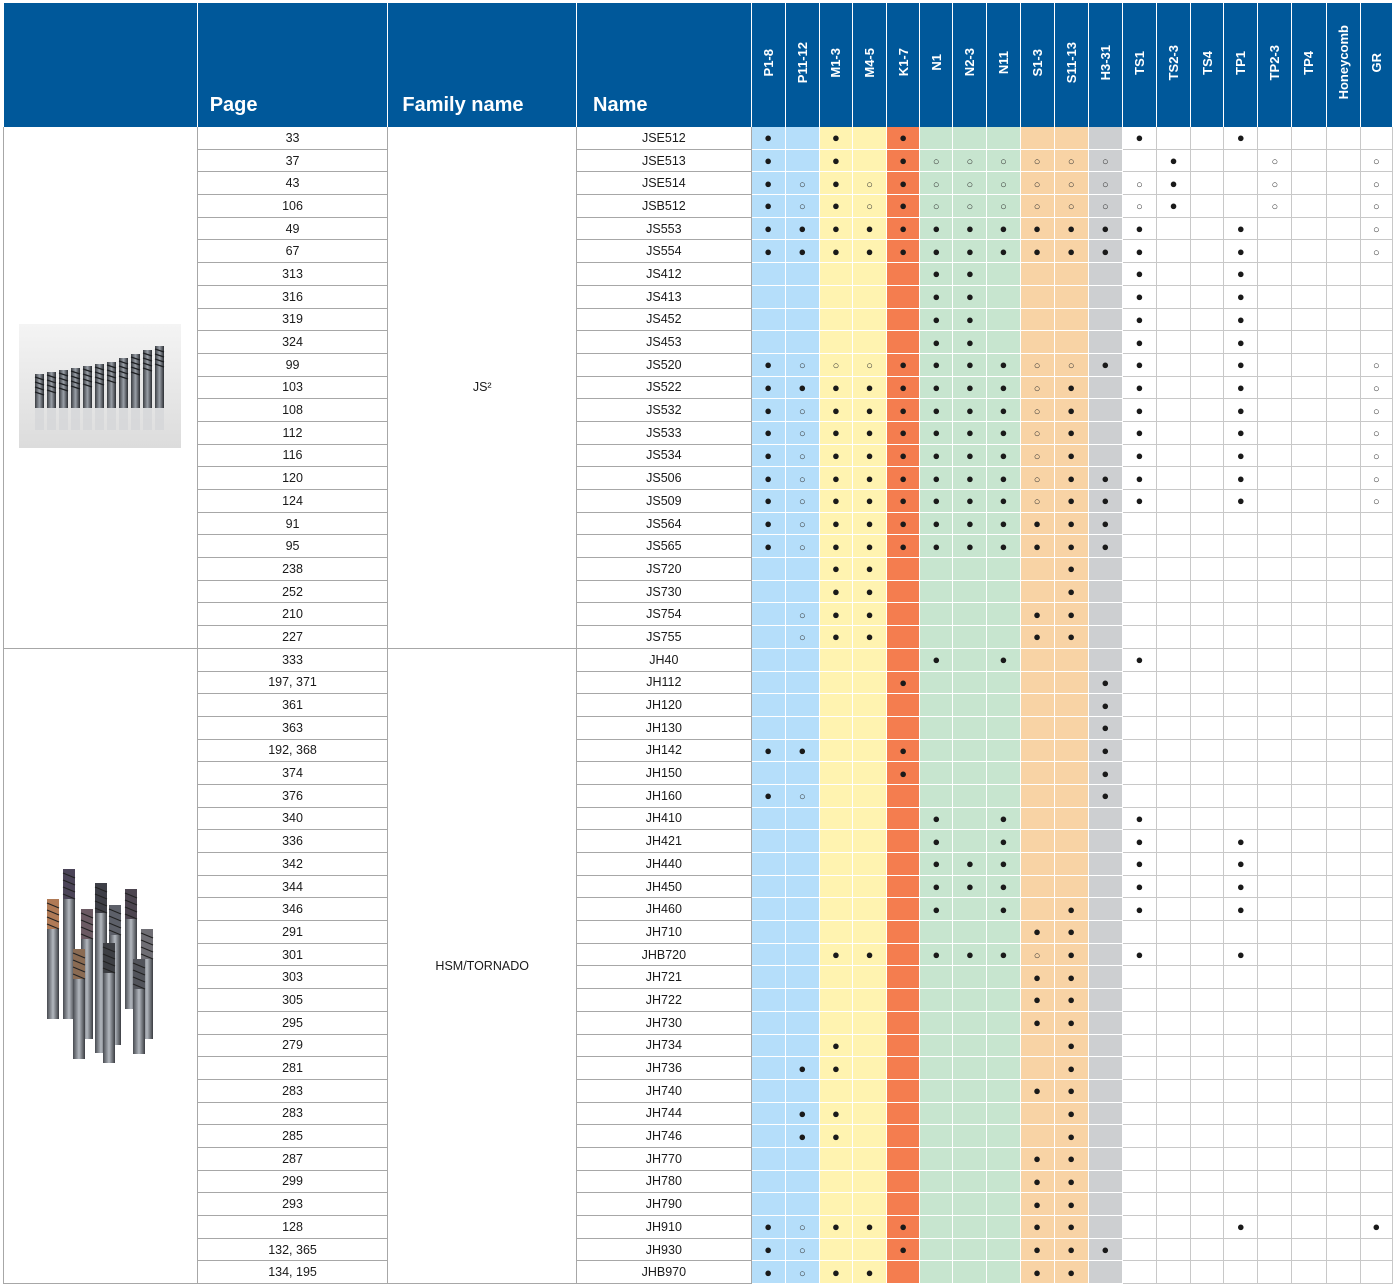 This screenshot has height=1284, width=1397. I want to click on product-name-cell: JS755, so click(664, 637).